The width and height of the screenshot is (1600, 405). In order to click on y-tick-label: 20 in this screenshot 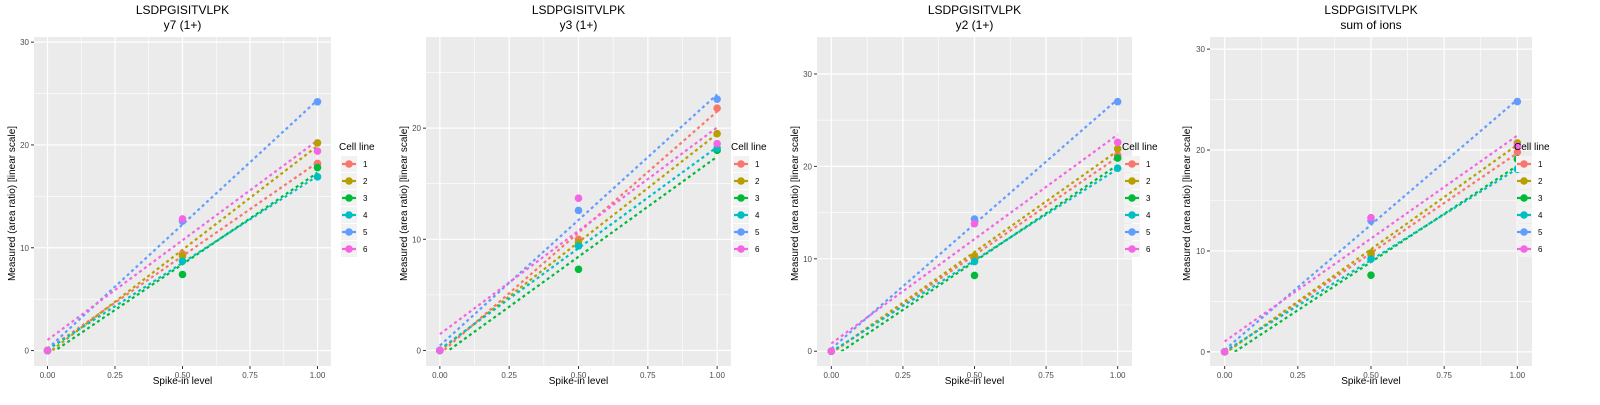, I will do `click(1200, 150)`.